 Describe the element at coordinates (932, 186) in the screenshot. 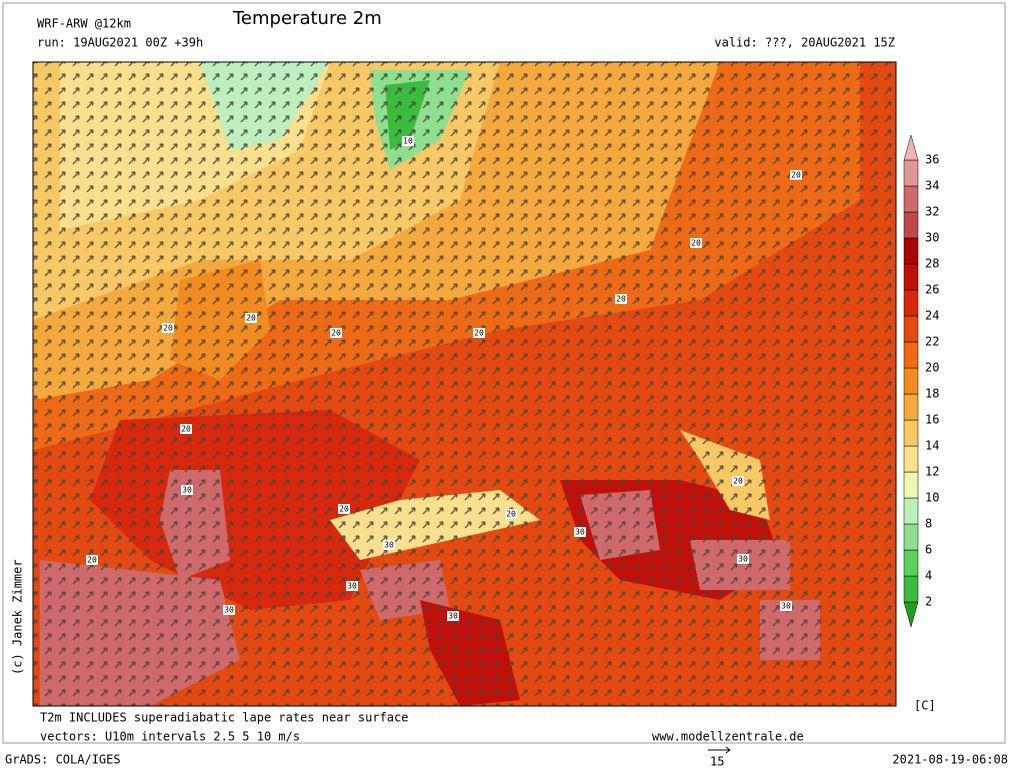

I see `colorbar-label: 34` at that location.